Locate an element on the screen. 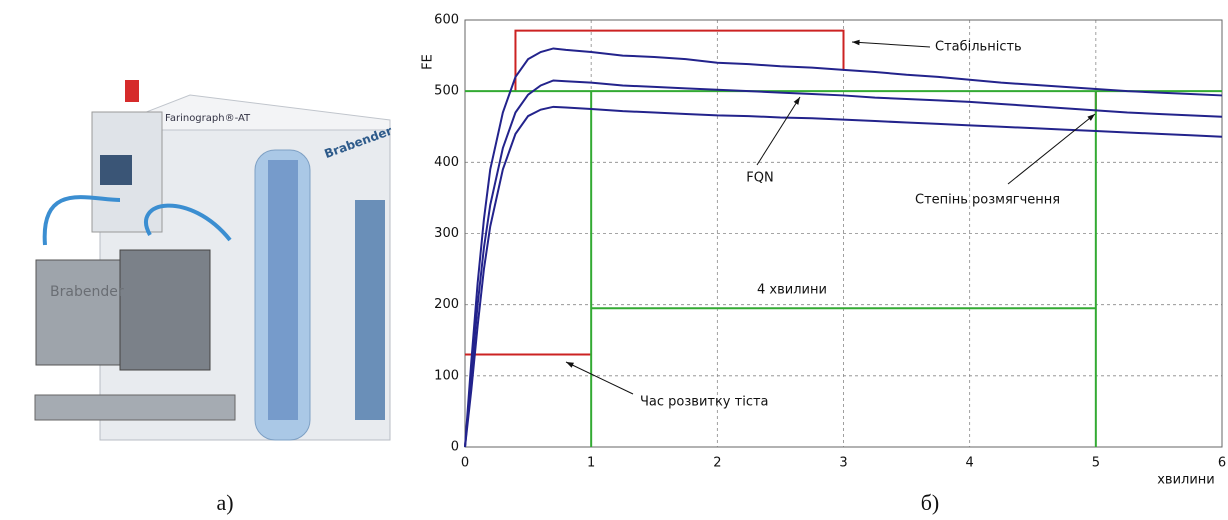  y-tick-label: 400 is located at coordinates (446, 162).